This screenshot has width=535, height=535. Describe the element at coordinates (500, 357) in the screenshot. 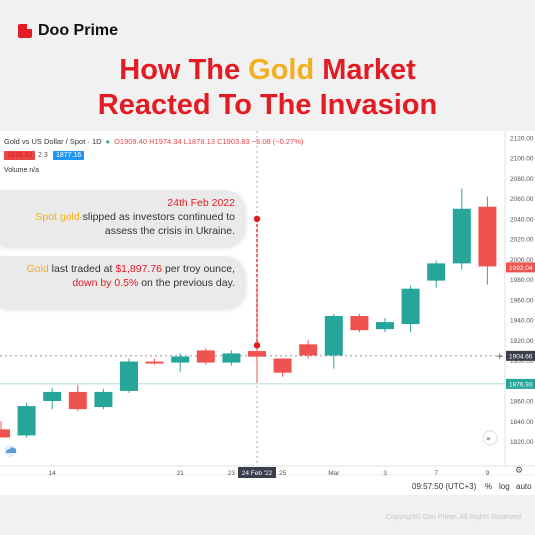

I see `crosshair-plus-icon: +` at that location.